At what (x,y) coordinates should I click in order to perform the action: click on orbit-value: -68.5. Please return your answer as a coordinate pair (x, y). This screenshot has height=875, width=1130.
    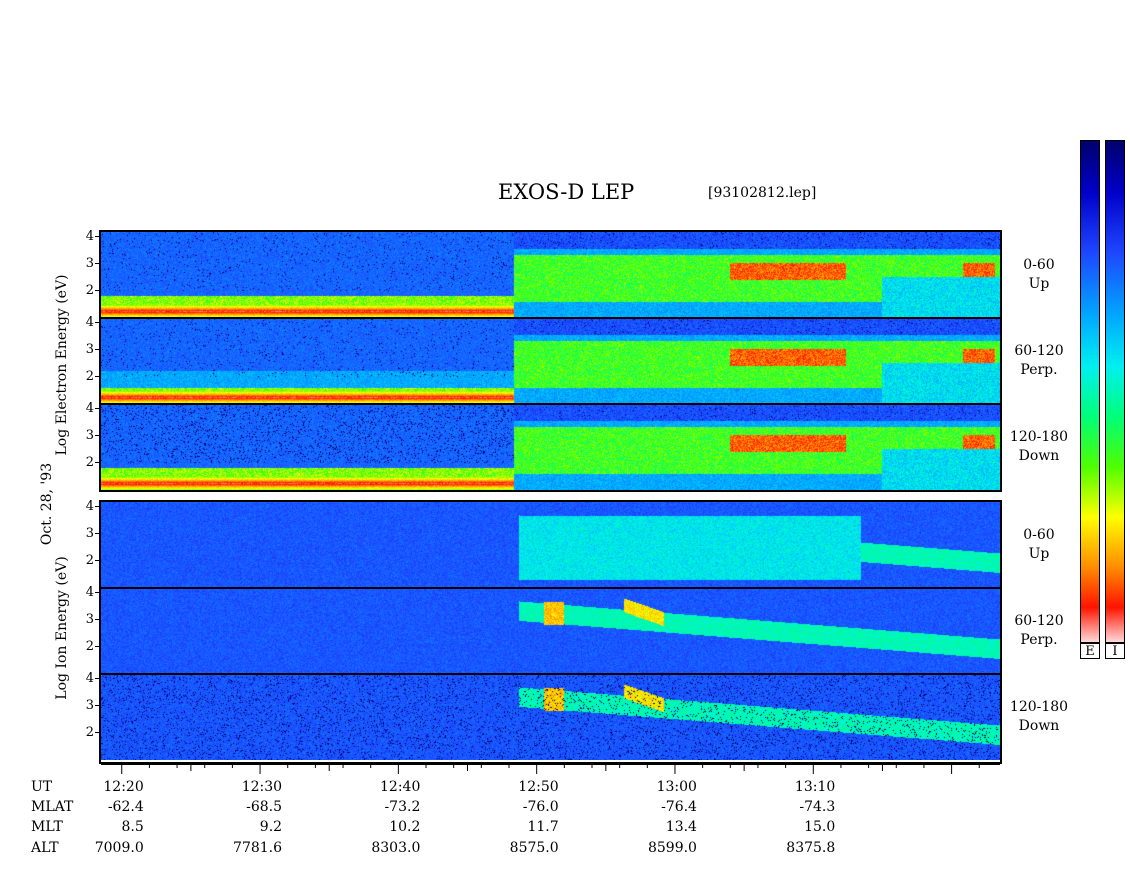
    Looking at the image, I should click on (264, 807).